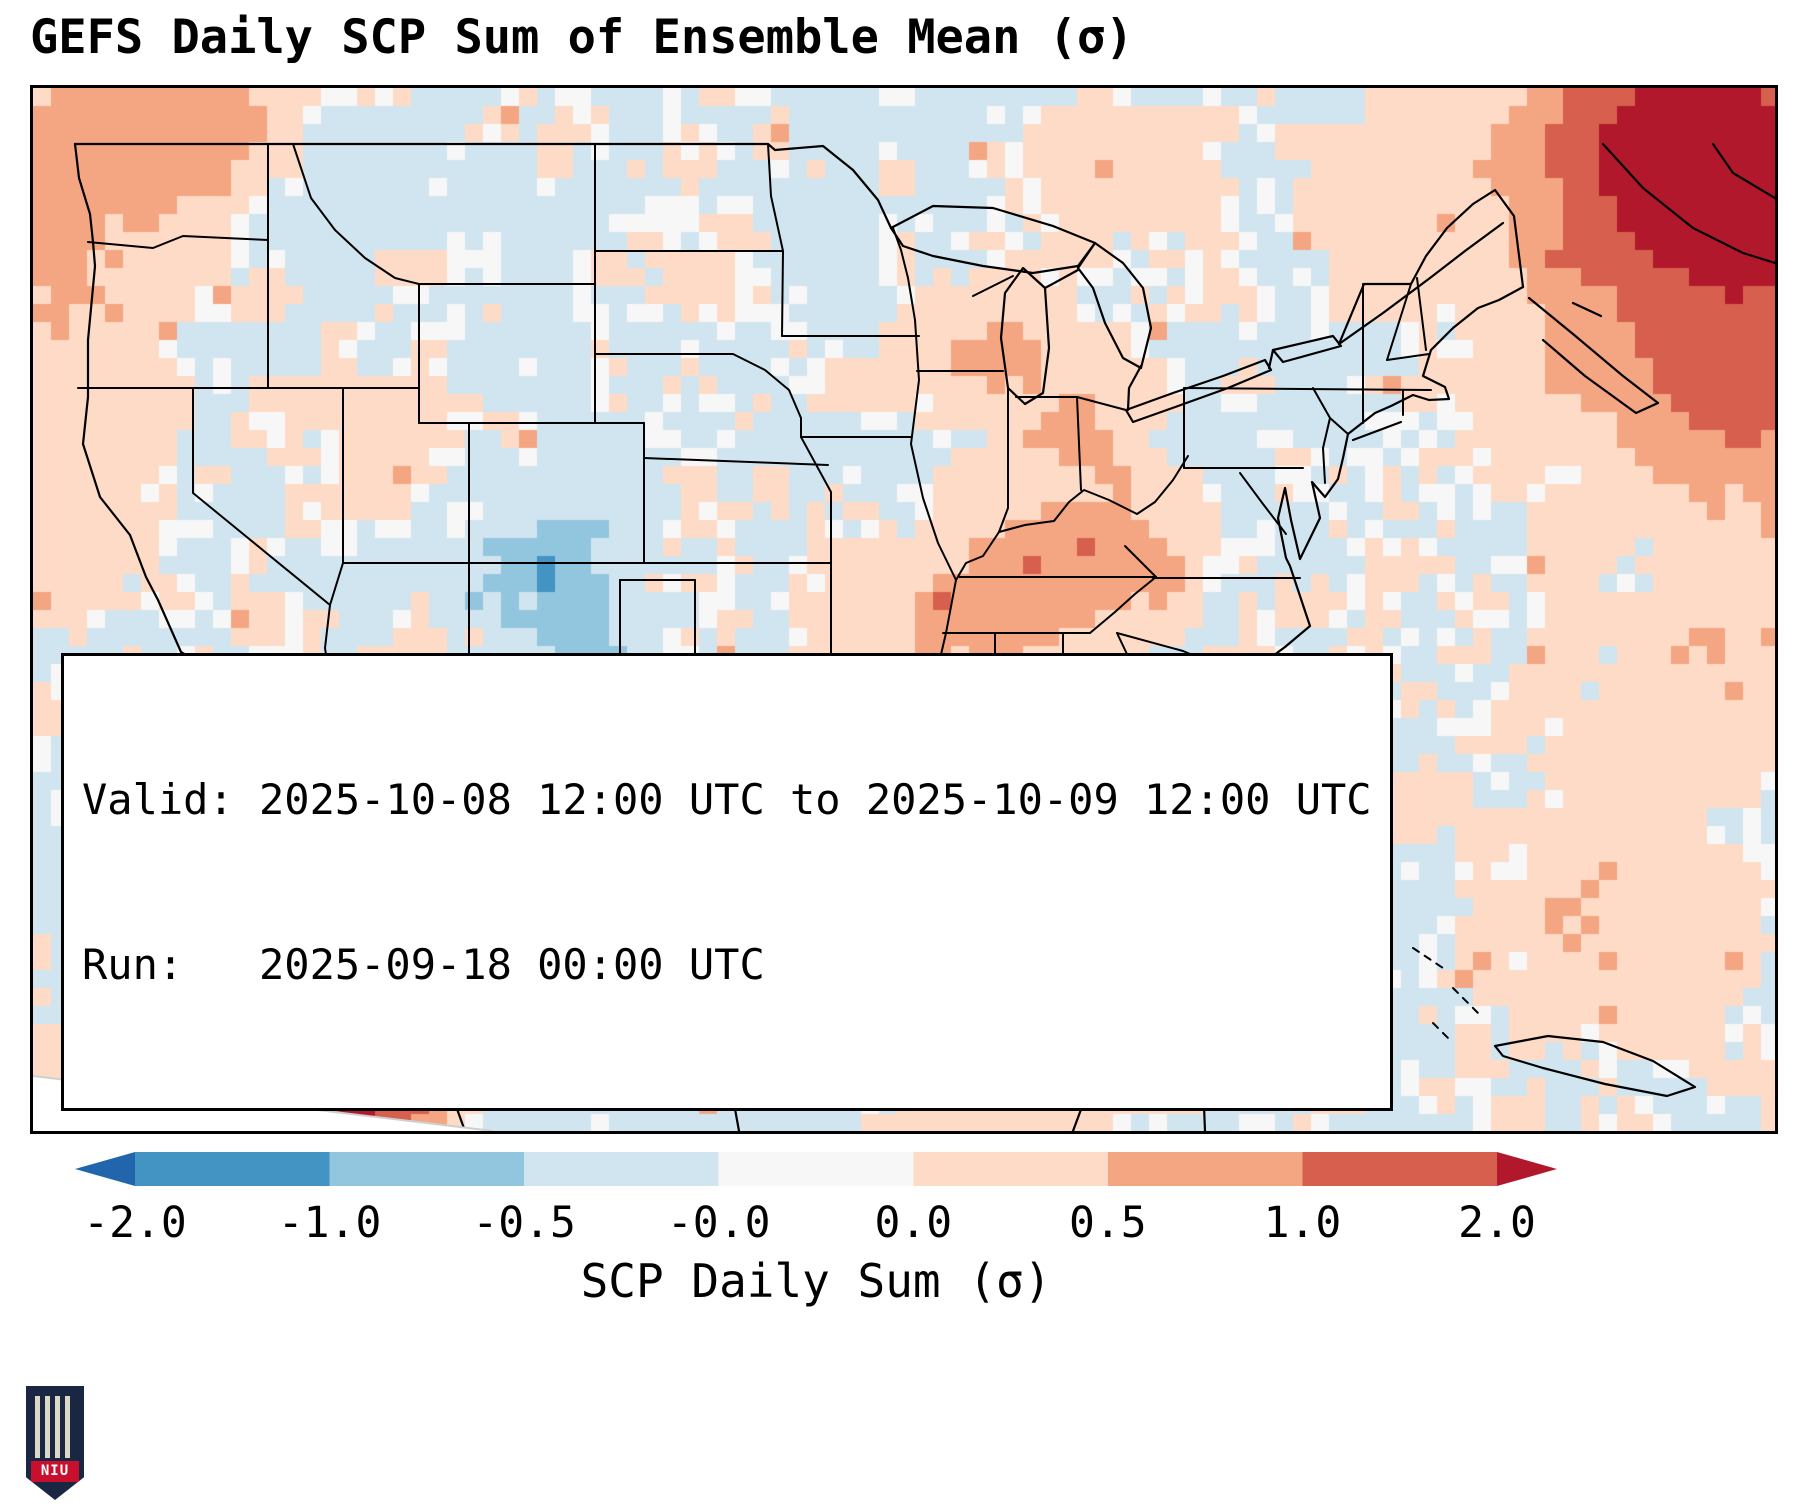  I want to click on niu-building-icon, so click(55, 1427).